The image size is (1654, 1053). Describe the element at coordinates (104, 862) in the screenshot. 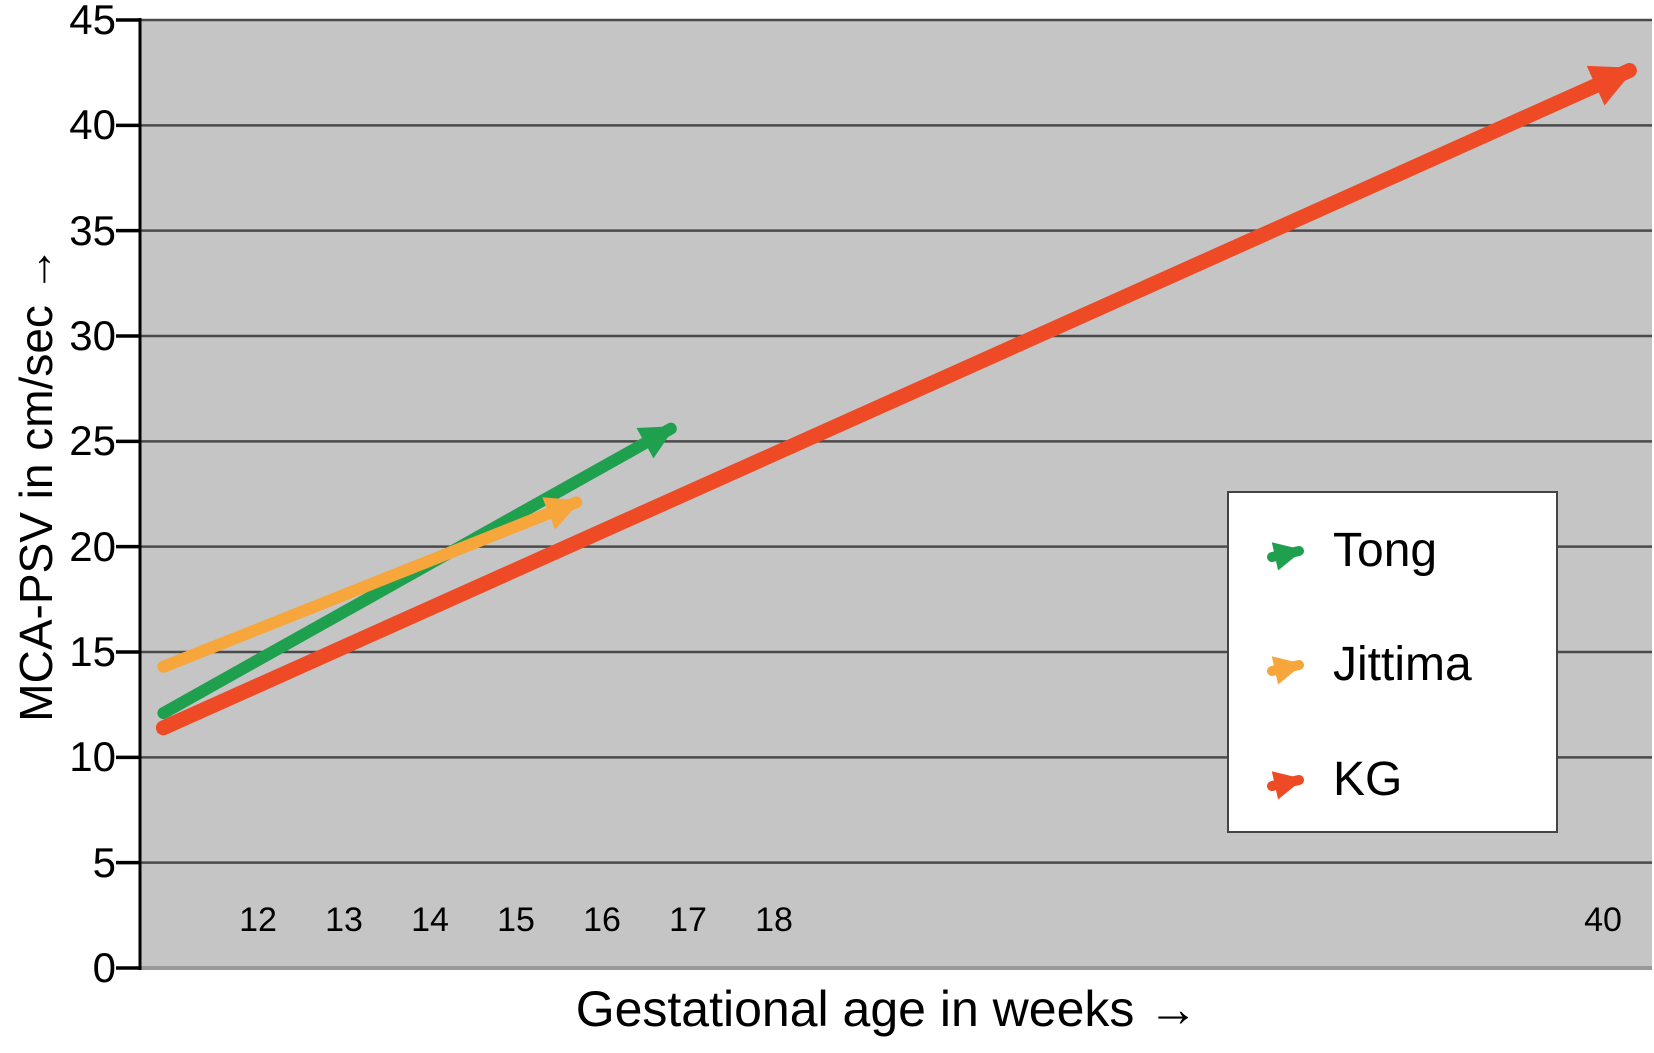

I see `y-tick-label-5: 5` at that location.